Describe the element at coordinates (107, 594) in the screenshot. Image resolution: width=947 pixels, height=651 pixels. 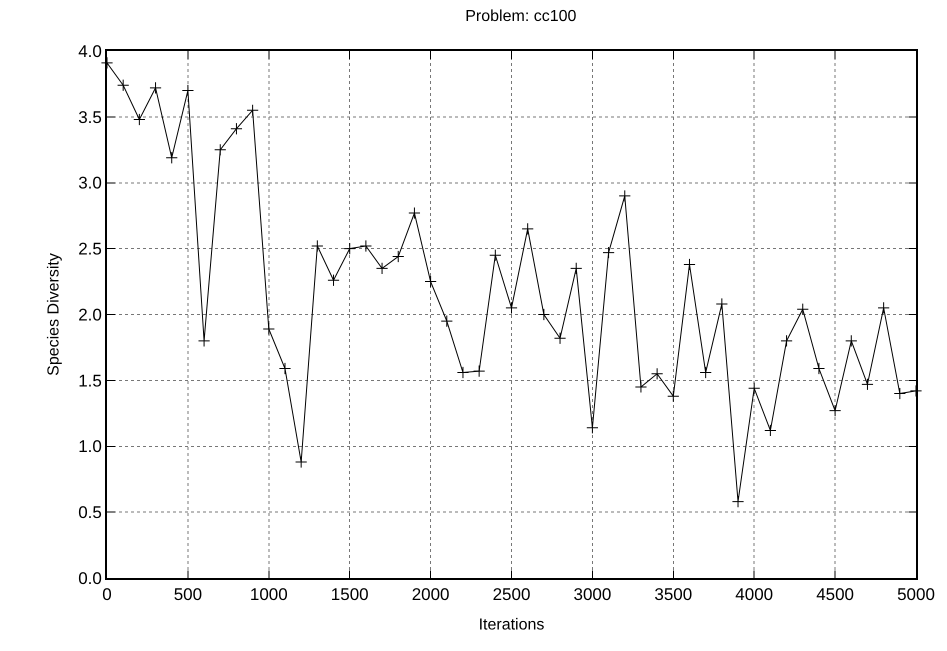
I see `x-tick-label: 0` at that location.